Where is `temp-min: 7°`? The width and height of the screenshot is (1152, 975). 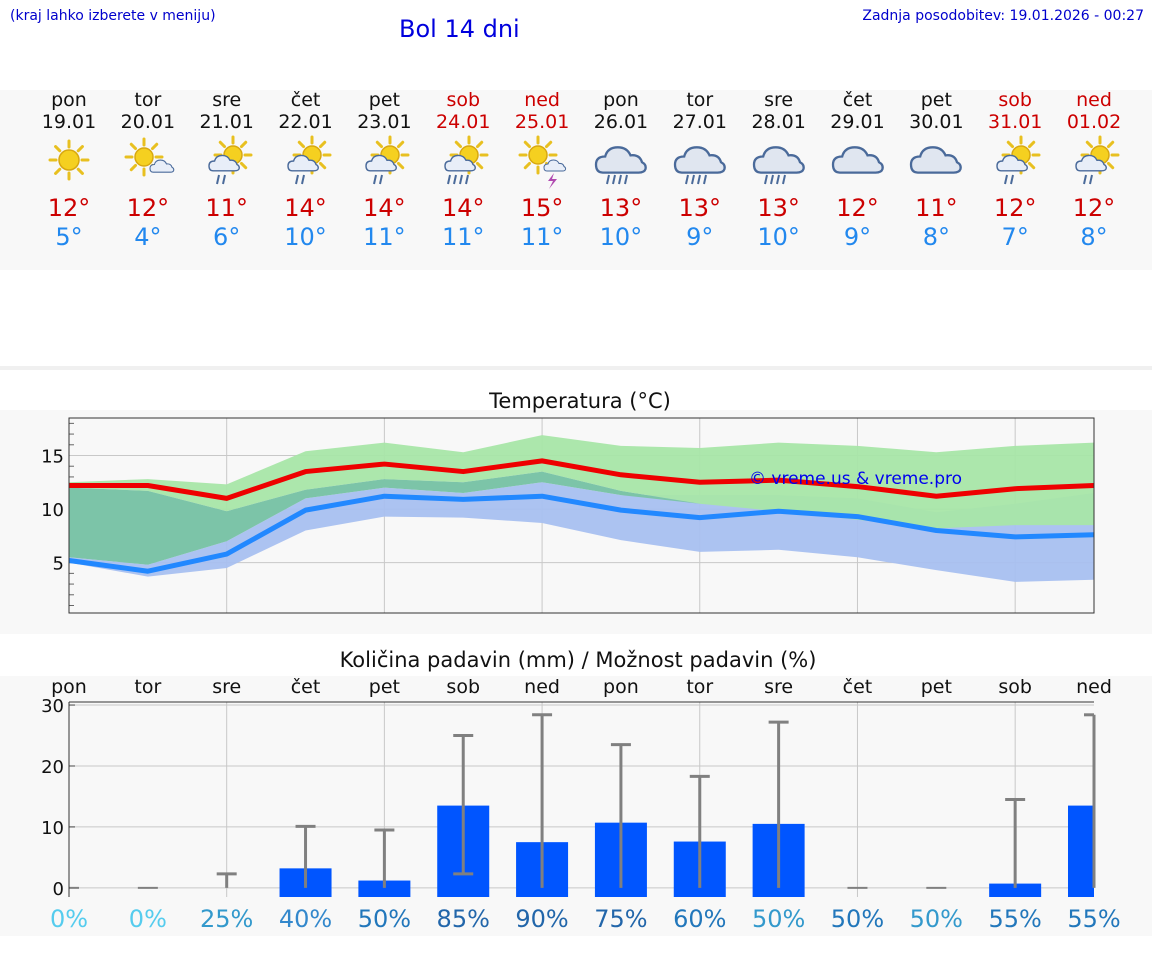 temp-min: 7° is located at coordinates (1015, 237).